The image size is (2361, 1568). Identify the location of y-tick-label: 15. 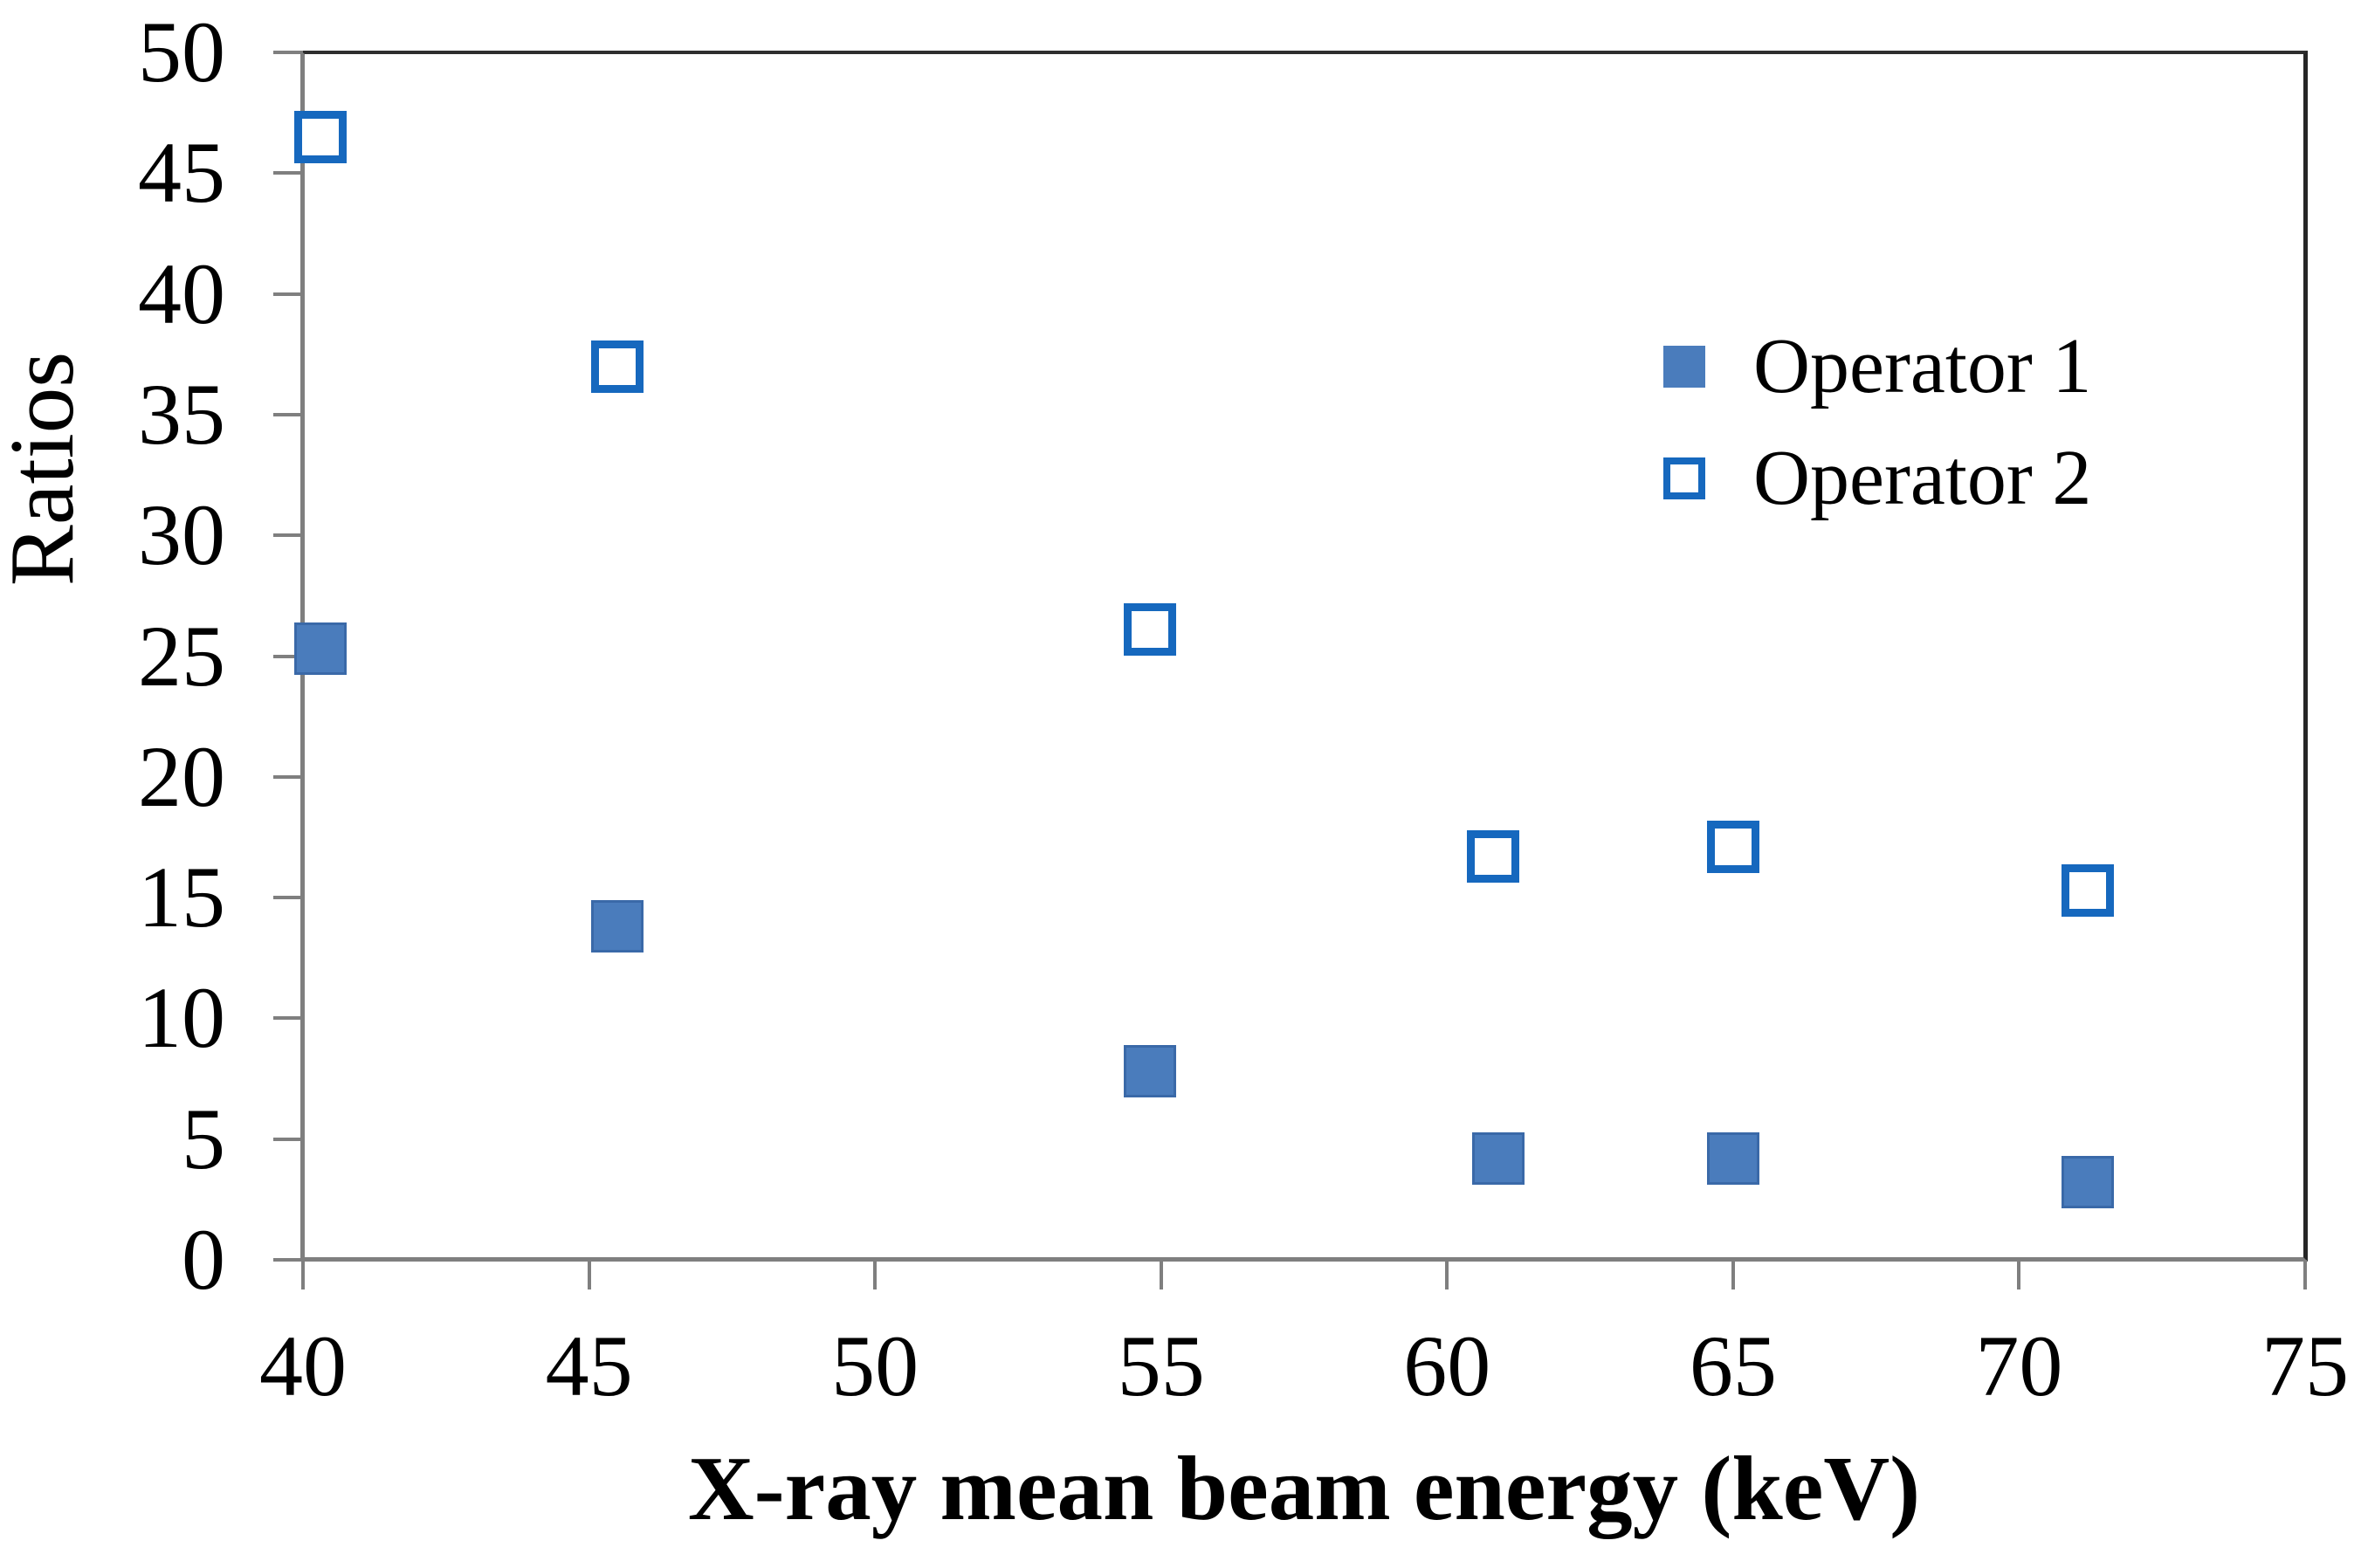
(181, 898).